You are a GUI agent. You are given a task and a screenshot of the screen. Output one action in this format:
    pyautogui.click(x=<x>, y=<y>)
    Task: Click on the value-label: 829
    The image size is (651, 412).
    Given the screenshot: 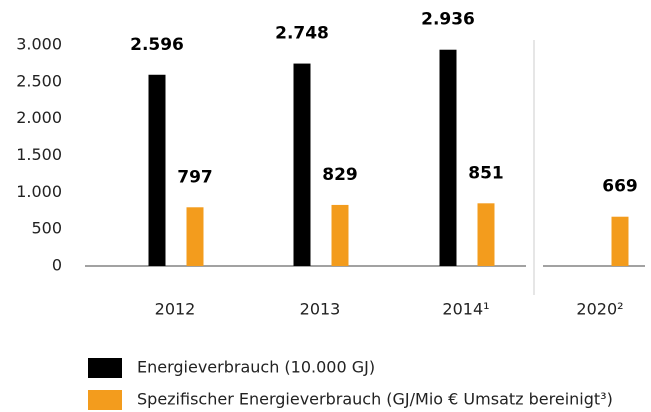 What is the action you would take?
    pyautogui.click(x=340, y=175)
    